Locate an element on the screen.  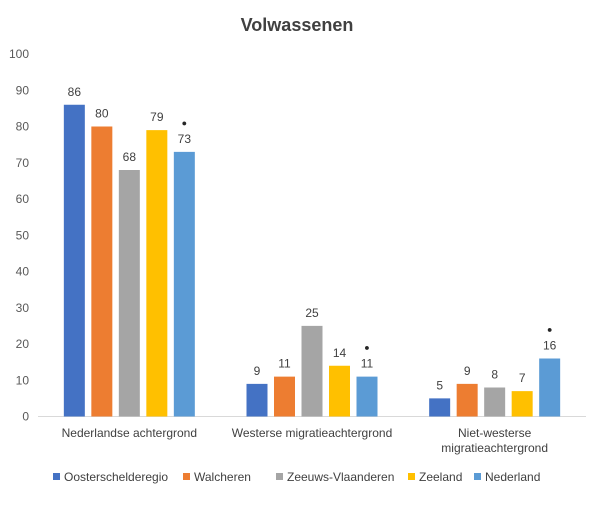
y-tick-label: 70 is located at coordinates (23, 163).